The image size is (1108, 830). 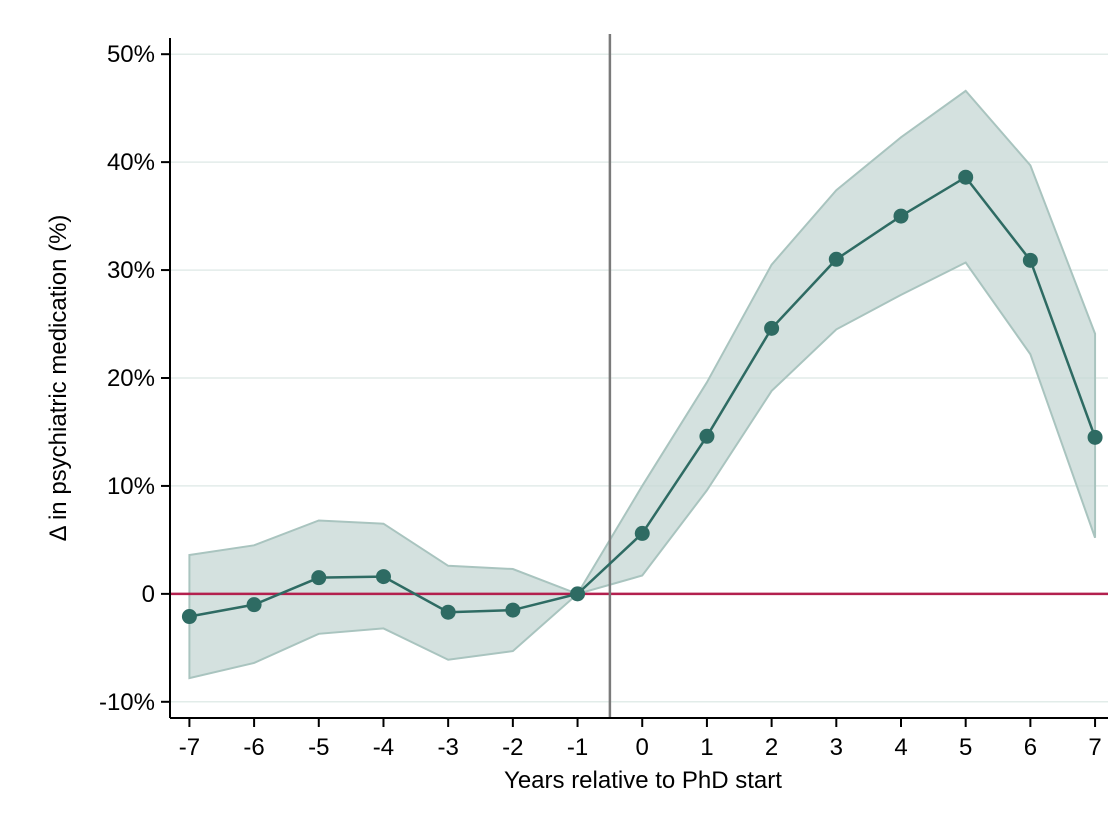 What do you see at coordinates (131, 378) in the screenshot?
I see `y-tick-label: 20%` at bounding box center [131, 378].